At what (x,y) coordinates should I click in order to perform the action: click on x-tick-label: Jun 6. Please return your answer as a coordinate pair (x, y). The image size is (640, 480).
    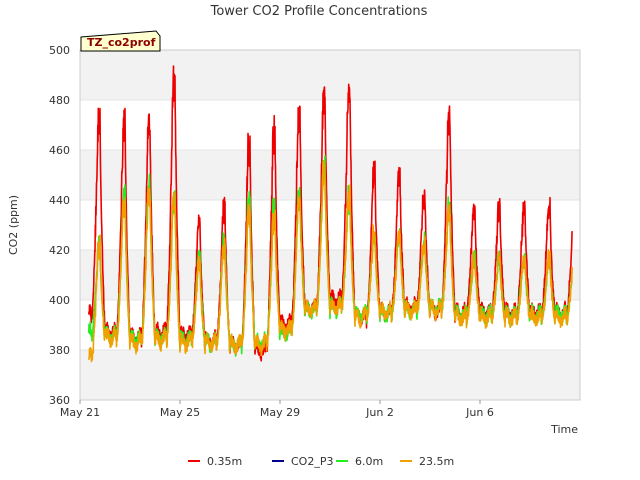
    Looking at the image, I should click on (479, 412).